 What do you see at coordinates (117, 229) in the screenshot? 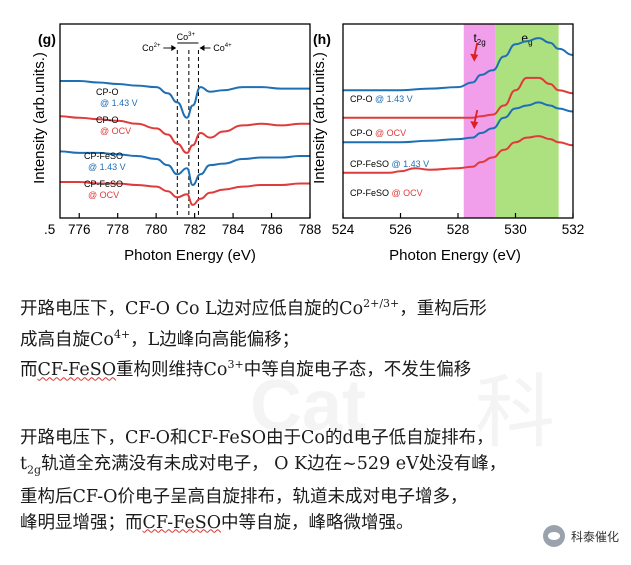
I see `x-tick-label: 778` at bounding box center [117, 229].